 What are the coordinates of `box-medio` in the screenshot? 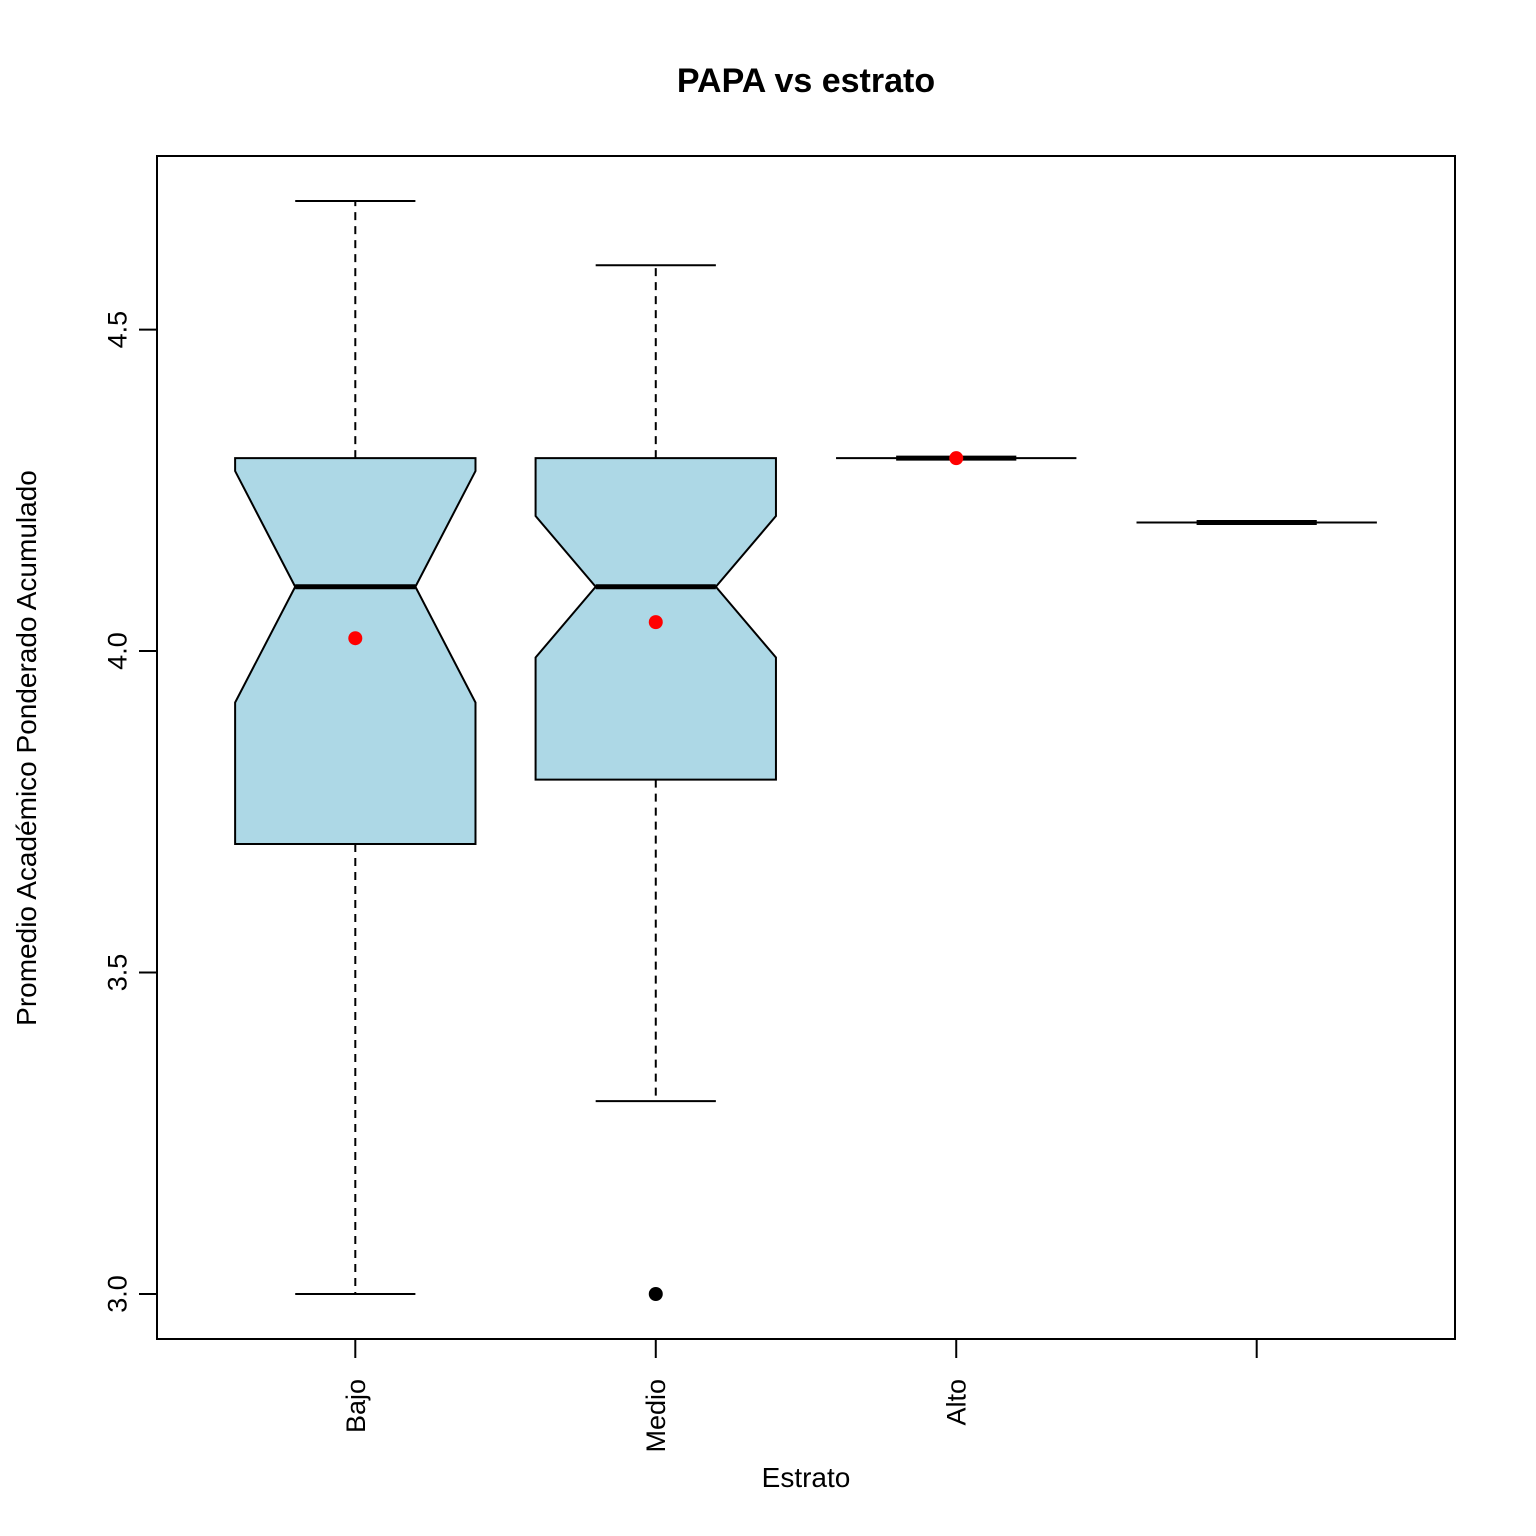 It's located at (655, 782).